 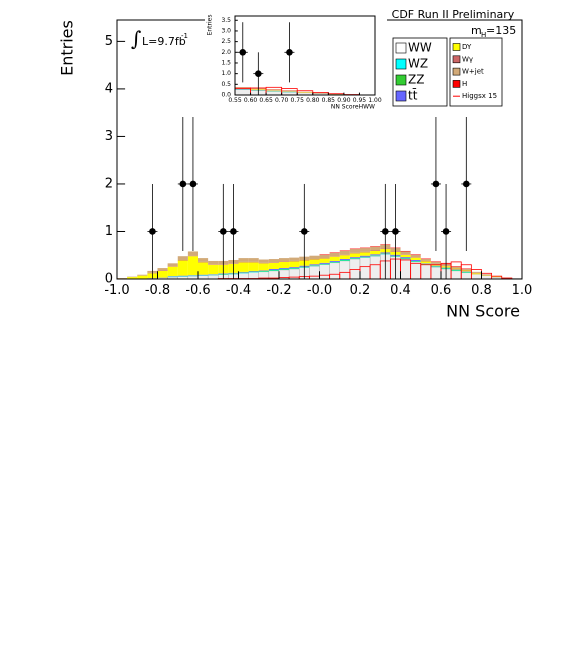 What do you see at coordinates (420, 48) in the screenshot?
I see `legend-label: WW` at bounding box center [420, 48].